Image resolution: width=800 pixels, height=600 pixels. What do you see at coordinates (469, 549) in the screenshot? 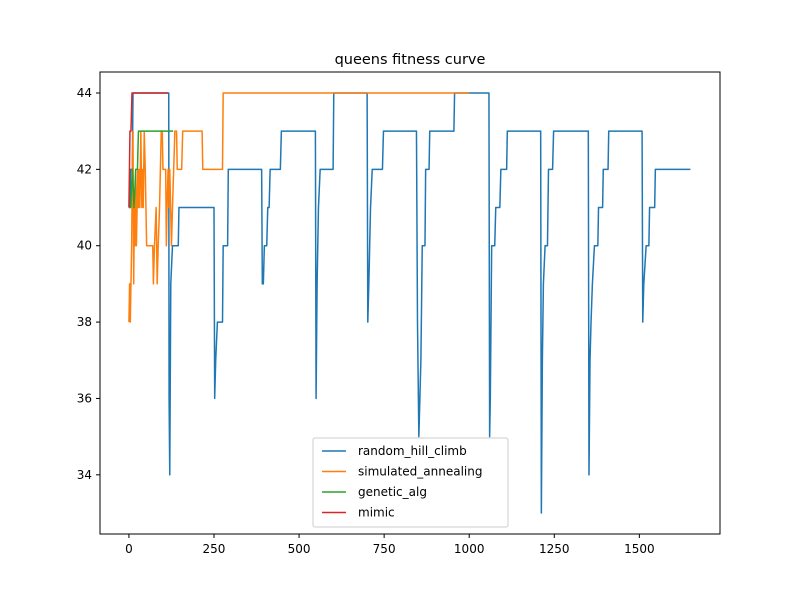
I see `x-tick-label: 1000` at bounding box center [469, 549].